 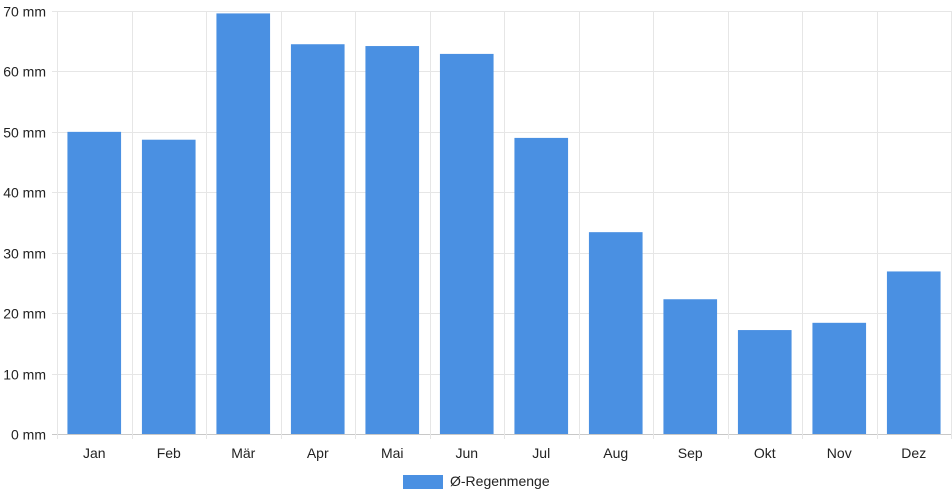 What do you see at coordinates (24, 193) in the screenshot?
I see `y-tick-label: 40 mm` at bounding box center [24, 193].